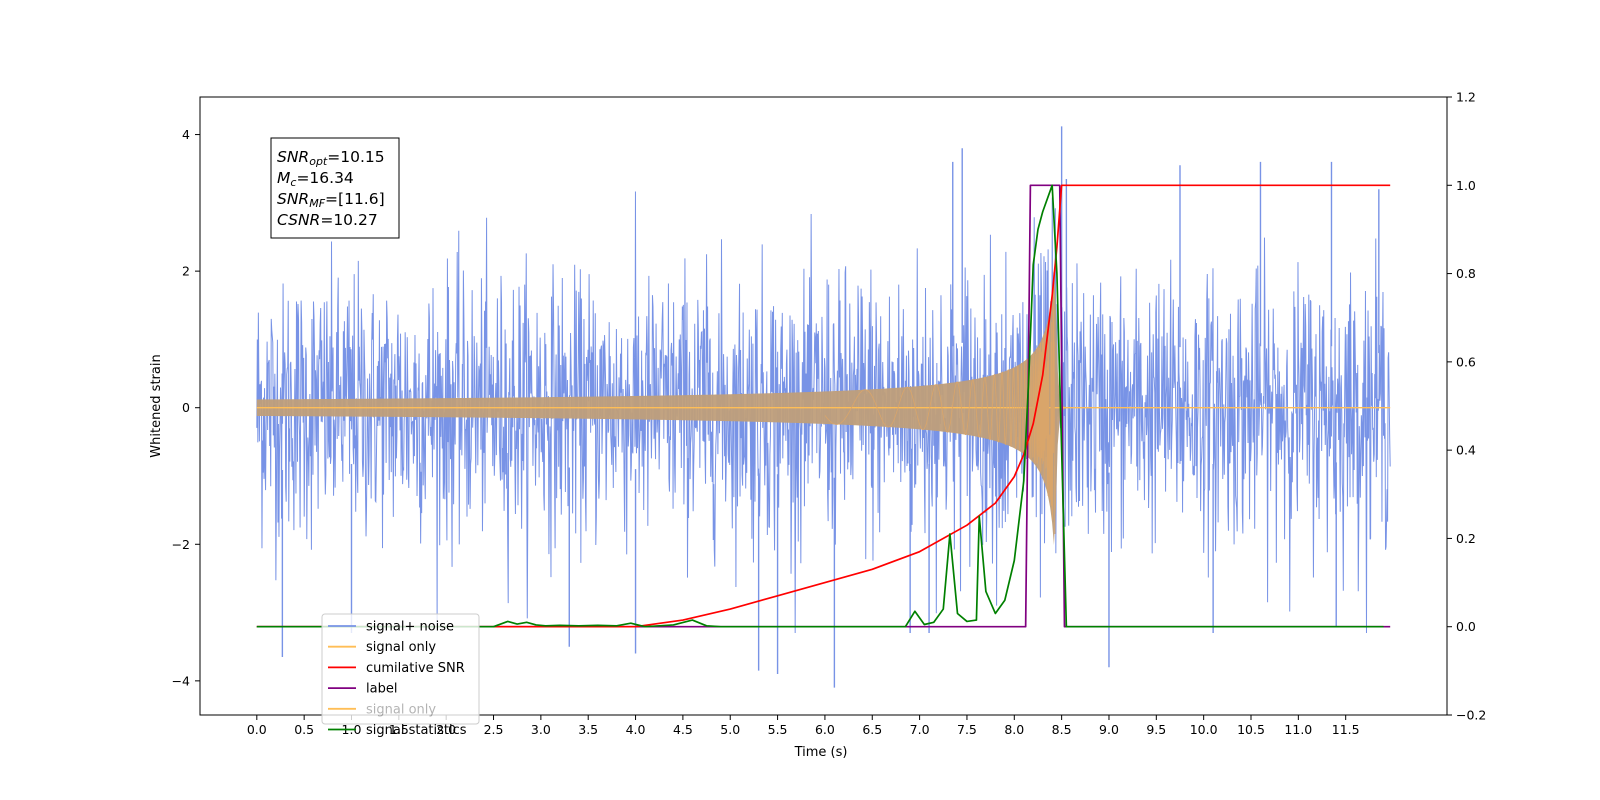  I want to click on y-right-tick-label: 1.2, so click(1466, 97).